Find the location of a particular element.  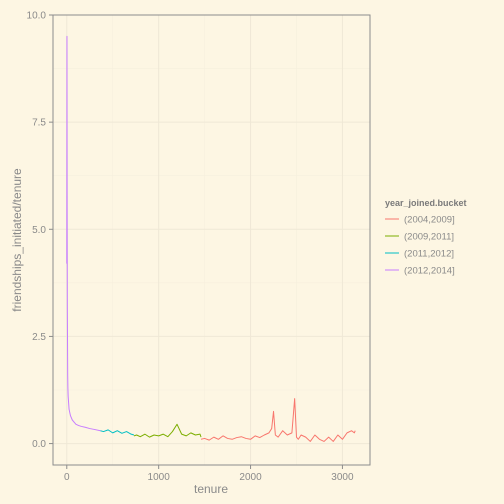

legend-label: (2012,2014] is located at coordinates (429, 271).